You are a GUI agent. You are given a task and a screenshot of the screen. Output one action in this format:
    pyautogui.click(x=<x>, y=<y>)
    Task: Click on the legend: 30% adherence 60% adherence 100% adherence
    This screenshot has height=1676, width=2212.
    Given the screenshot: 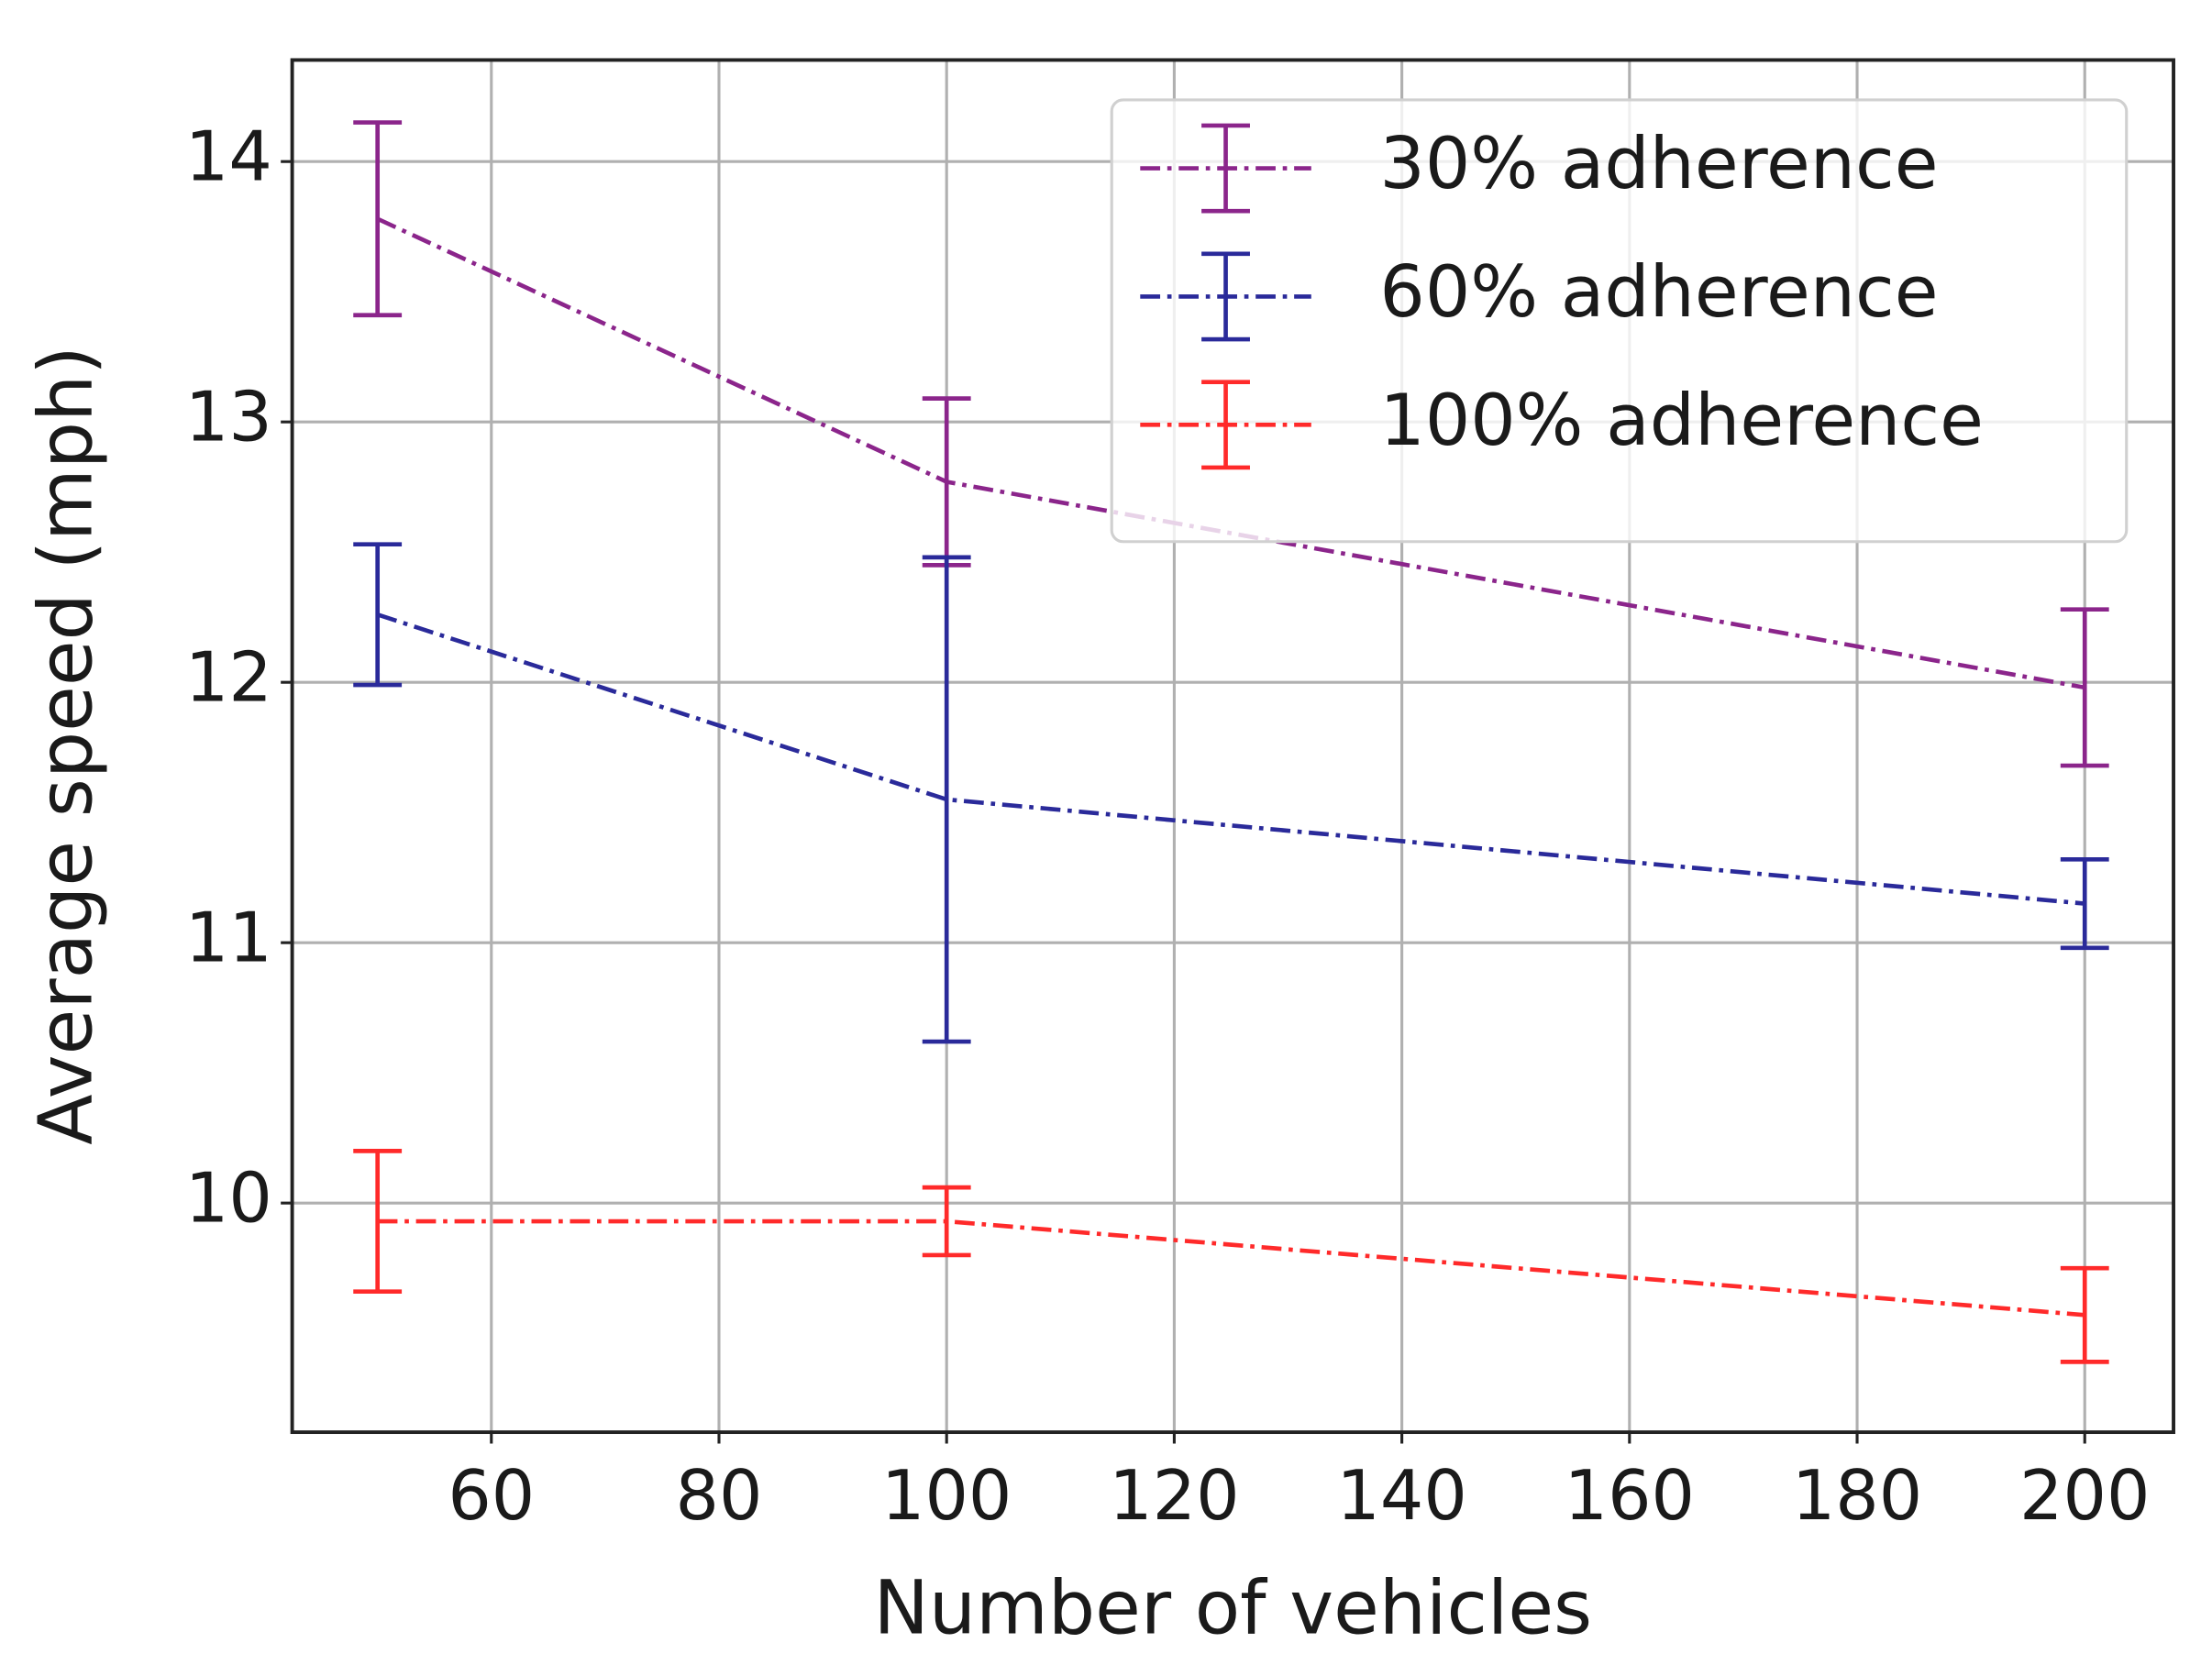 What is the action you would take?
    pyautogui.click(x=1620, y=321)
    